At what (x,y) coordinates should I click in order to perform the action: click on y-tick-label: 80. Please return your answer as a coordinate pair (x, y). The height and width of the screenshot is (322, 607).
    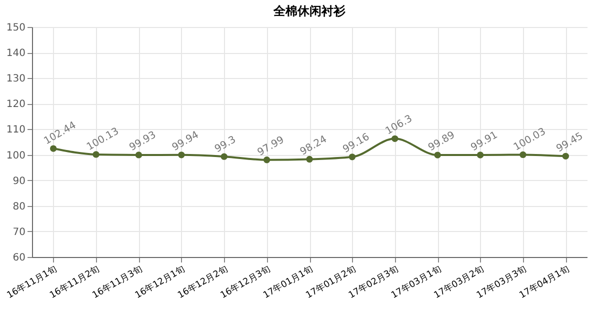
    Looking at the image, I should click on (19, 206).